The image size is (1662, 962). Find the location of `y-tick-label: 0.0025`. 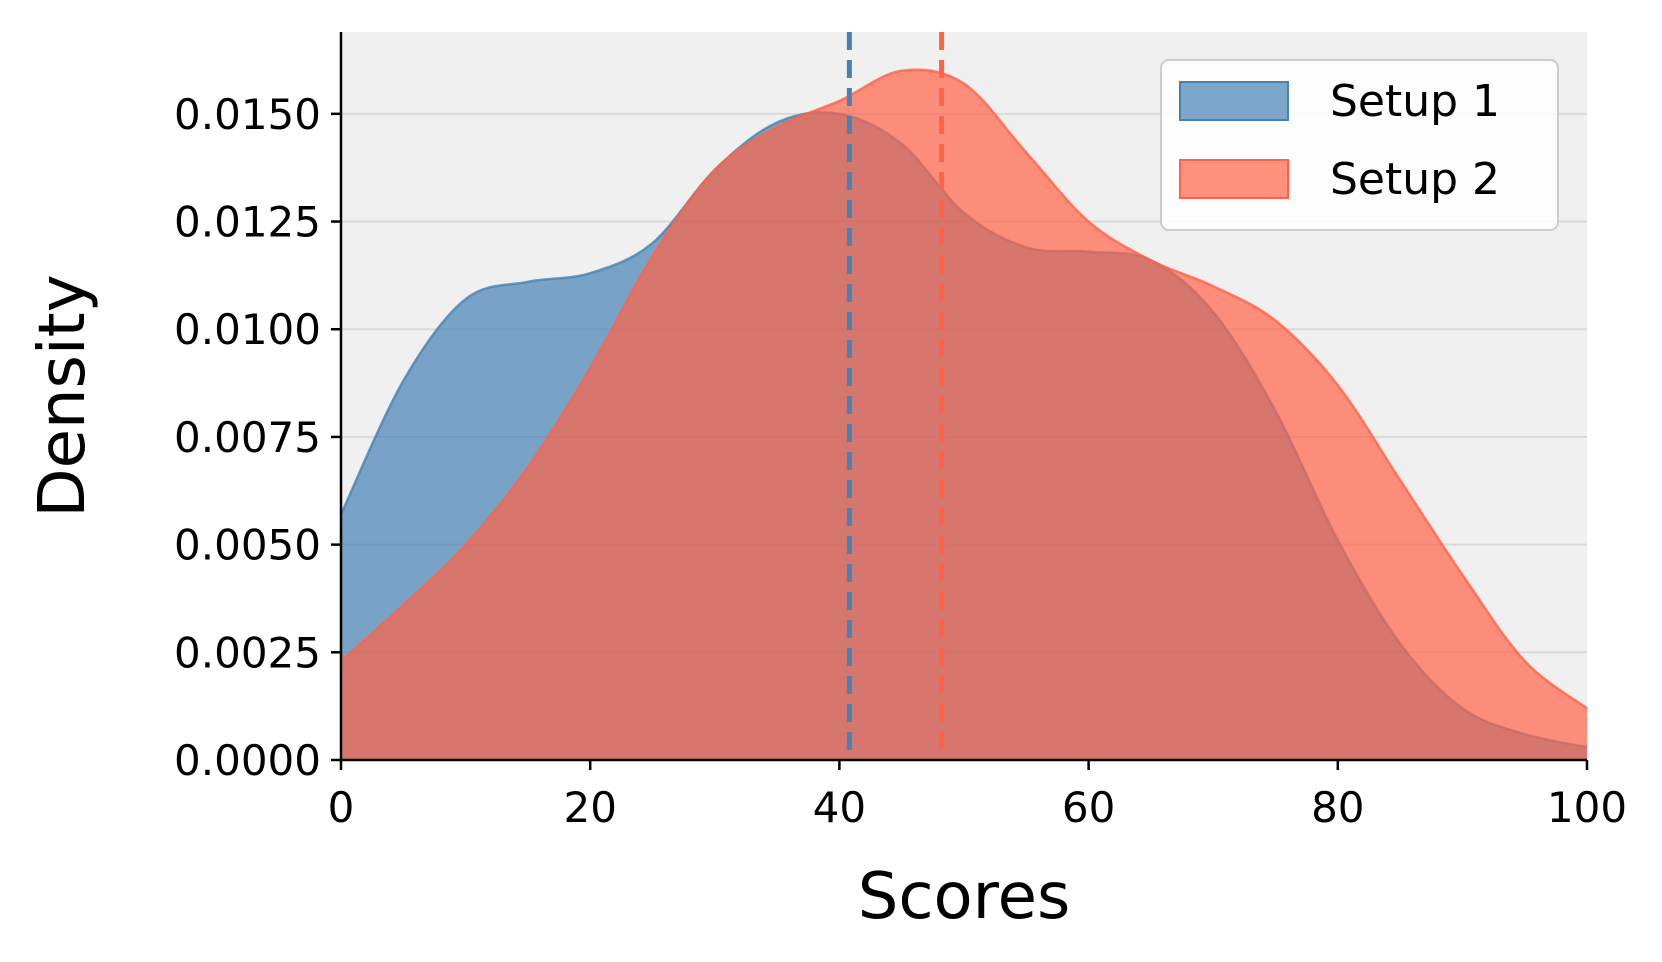

y-tick-label: 0.0025 is located at coordinates (247, 652).